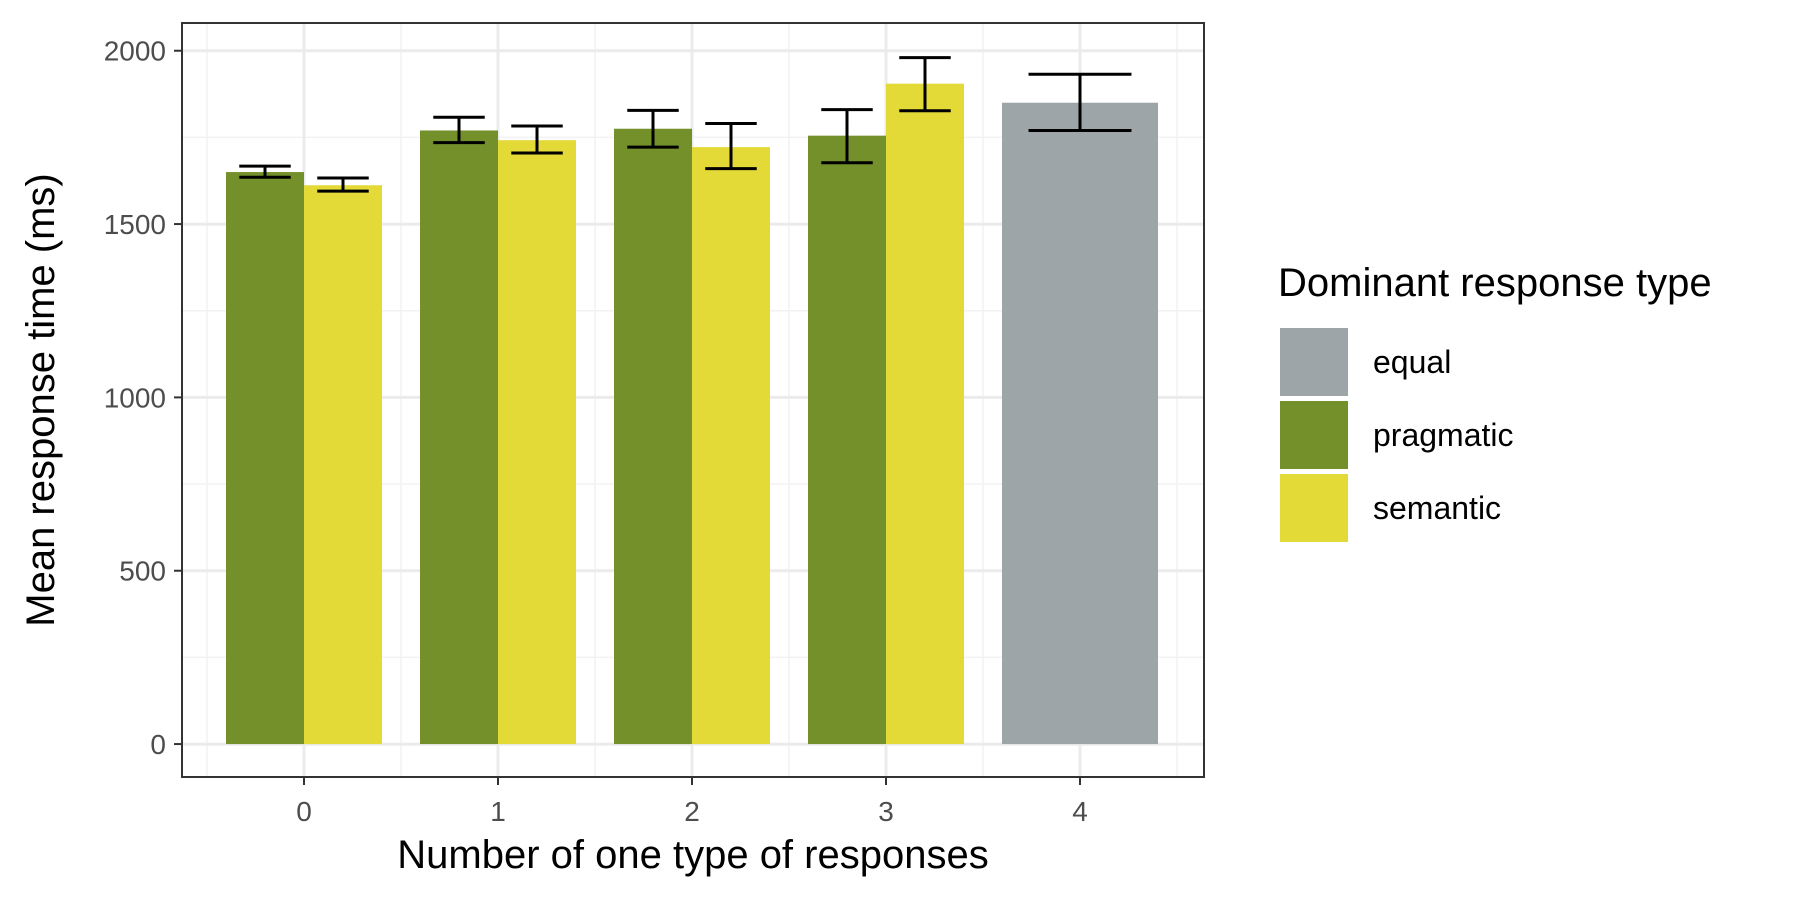  Describe the element at coordinates (1314, 362) in the screenshot. I see `legend-swatch-equal` at that location.